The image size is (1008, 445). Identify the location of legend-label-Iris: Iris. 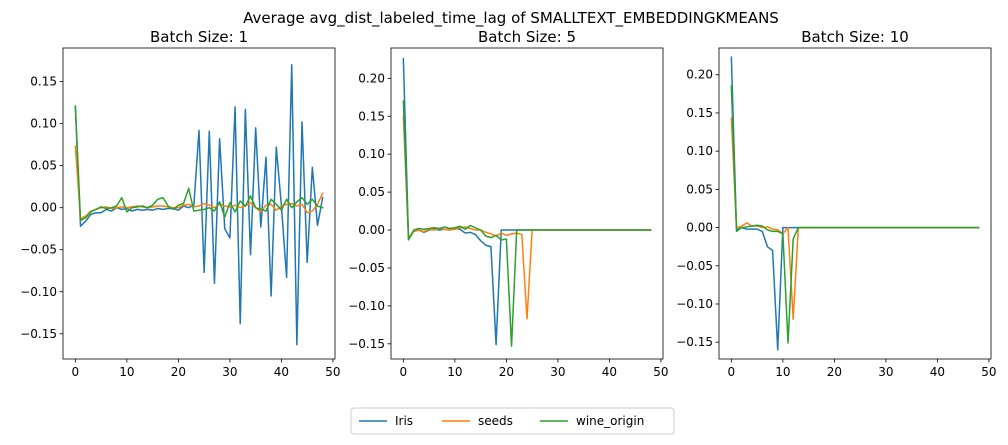
(404, 421).